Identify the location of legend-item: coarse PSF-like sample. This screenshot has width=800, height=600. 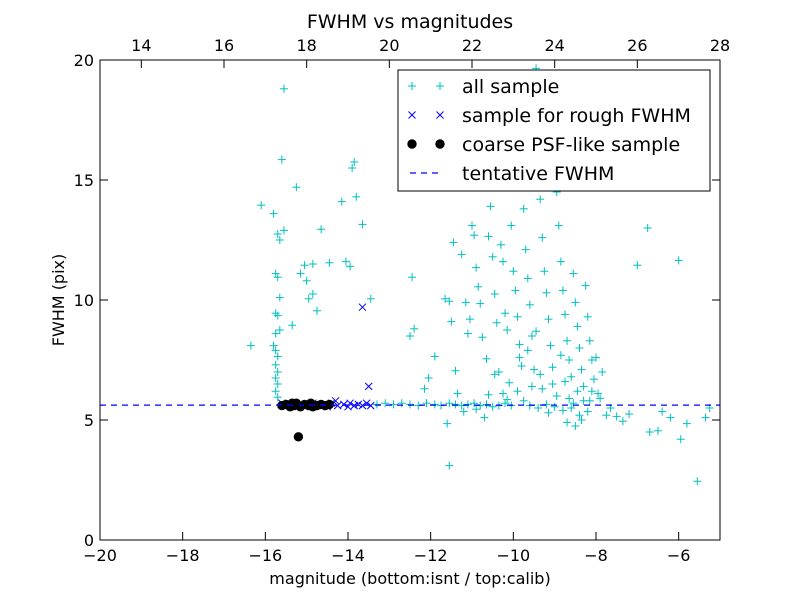
(543, 145).